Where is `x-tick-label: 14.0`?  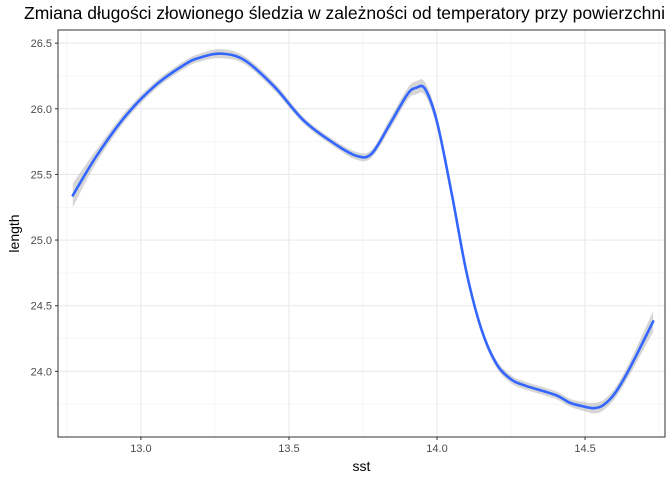 x-tick-label: 14.0 is located at coordinates (436, 449).